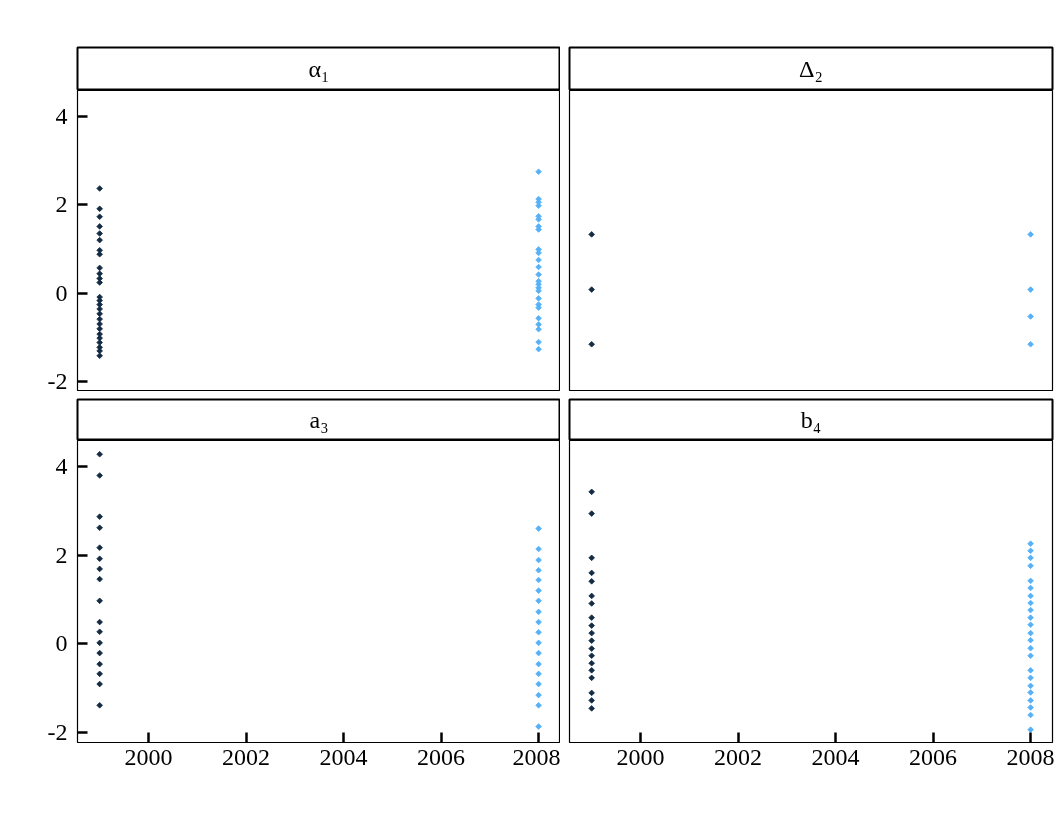 This screenshot has width=1060, height=822. Describe the element at coordinates (1030, 756) in the screenshot. I see `x-tick-label: 2008` at that location.